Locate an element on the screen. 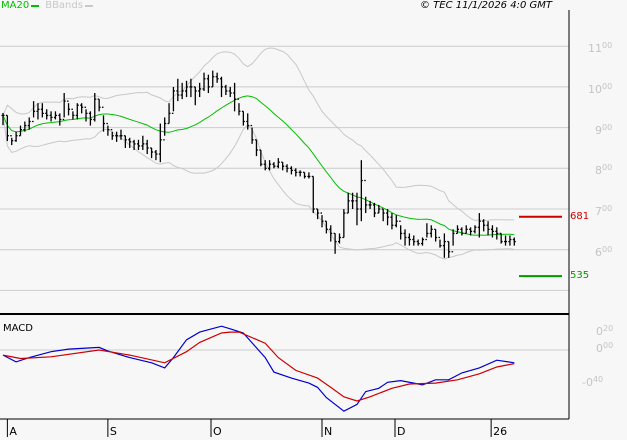 The height and width of the screenshot is (440, 627). macd-panel-title: MACD is located at coordinates (18, 328).